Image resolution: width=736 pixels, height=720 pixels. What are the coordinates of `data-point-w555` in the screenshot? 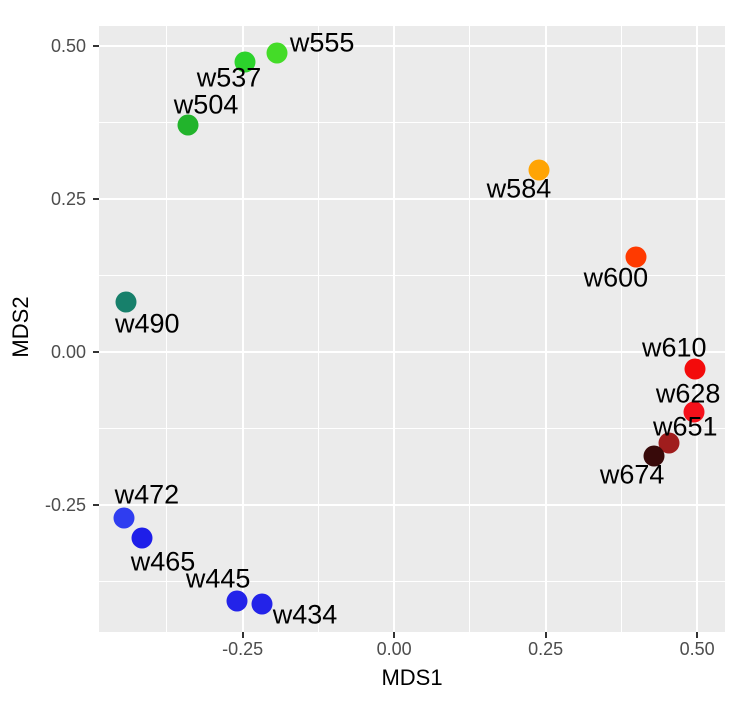 It's located at (277, 53).